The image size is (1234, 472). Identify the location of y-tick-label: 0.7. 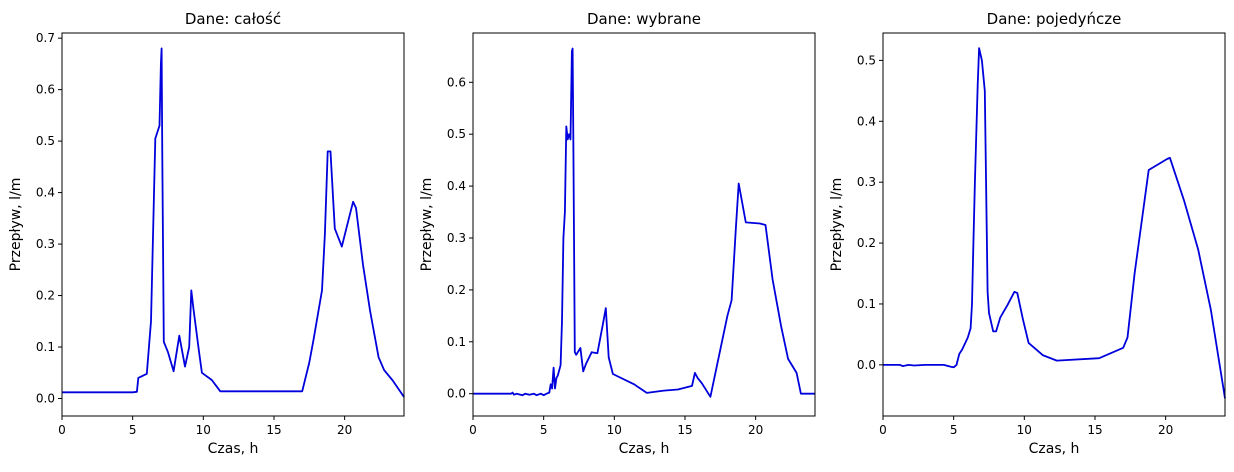
(45, 38).